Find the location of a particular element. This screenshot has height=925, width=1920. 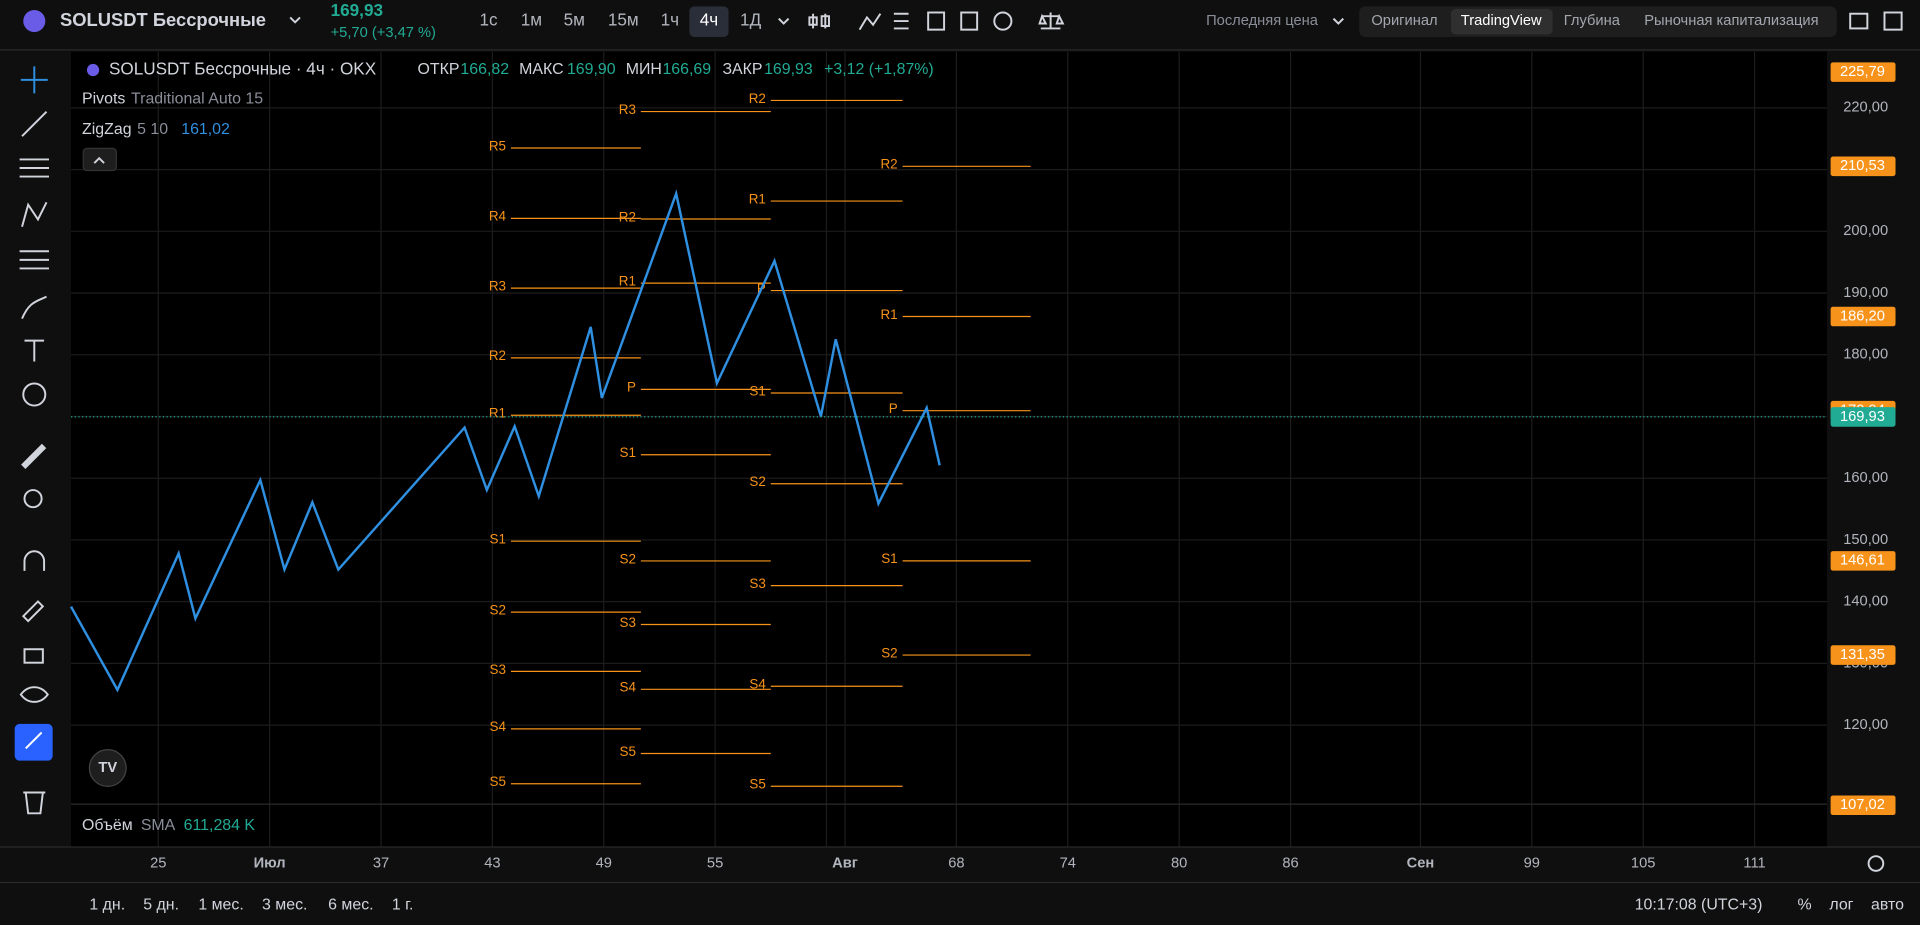

last-price: 169,93 is located at coordinates (357, 10).